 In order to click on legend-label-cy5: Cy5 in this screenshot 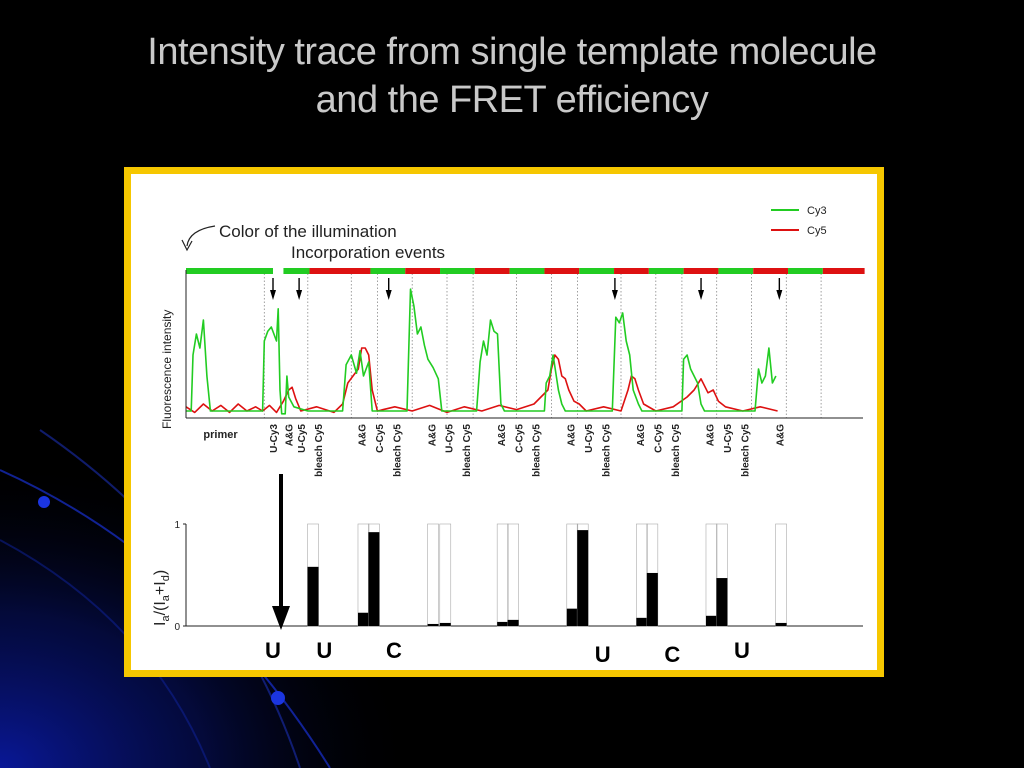, I will do `click(817, 231)`.